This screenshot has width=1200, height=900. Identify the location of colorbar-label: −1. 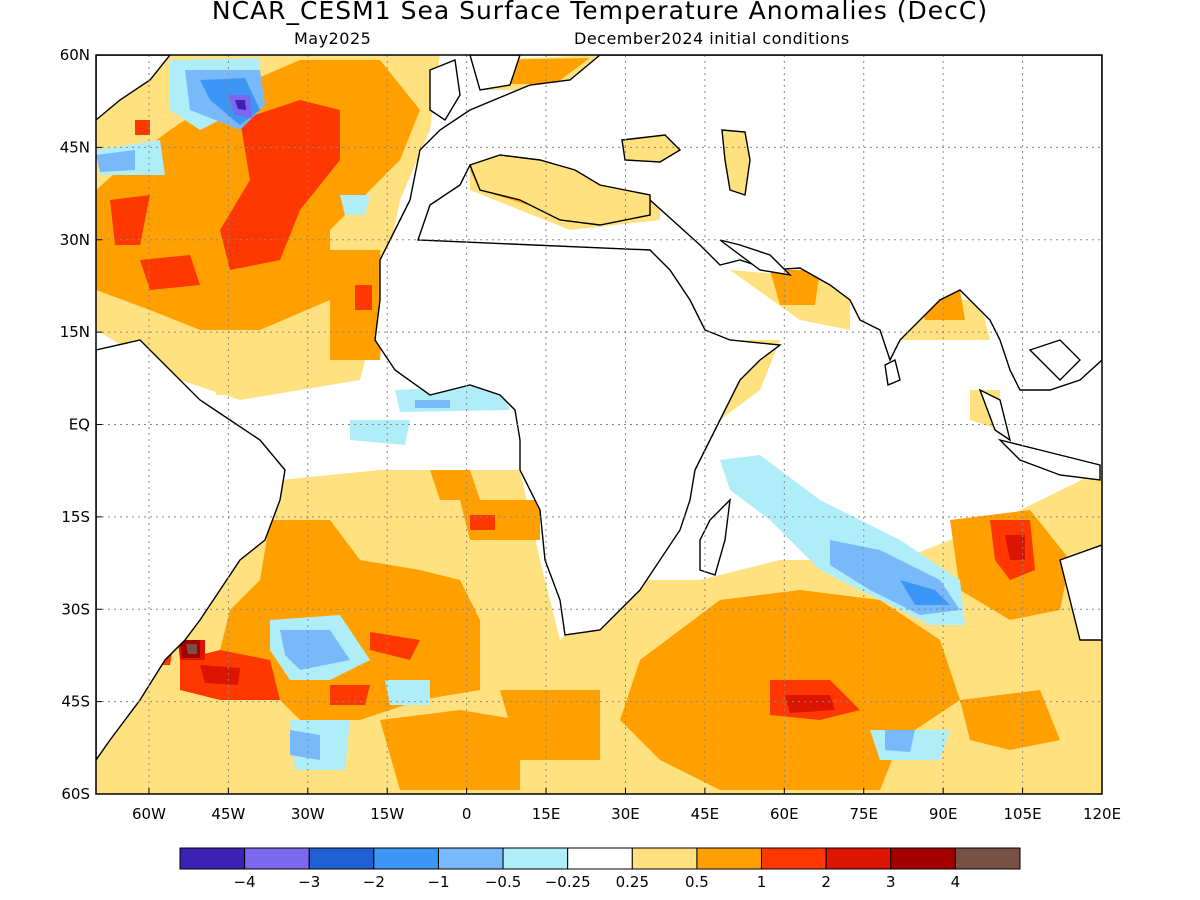
(438, 882).